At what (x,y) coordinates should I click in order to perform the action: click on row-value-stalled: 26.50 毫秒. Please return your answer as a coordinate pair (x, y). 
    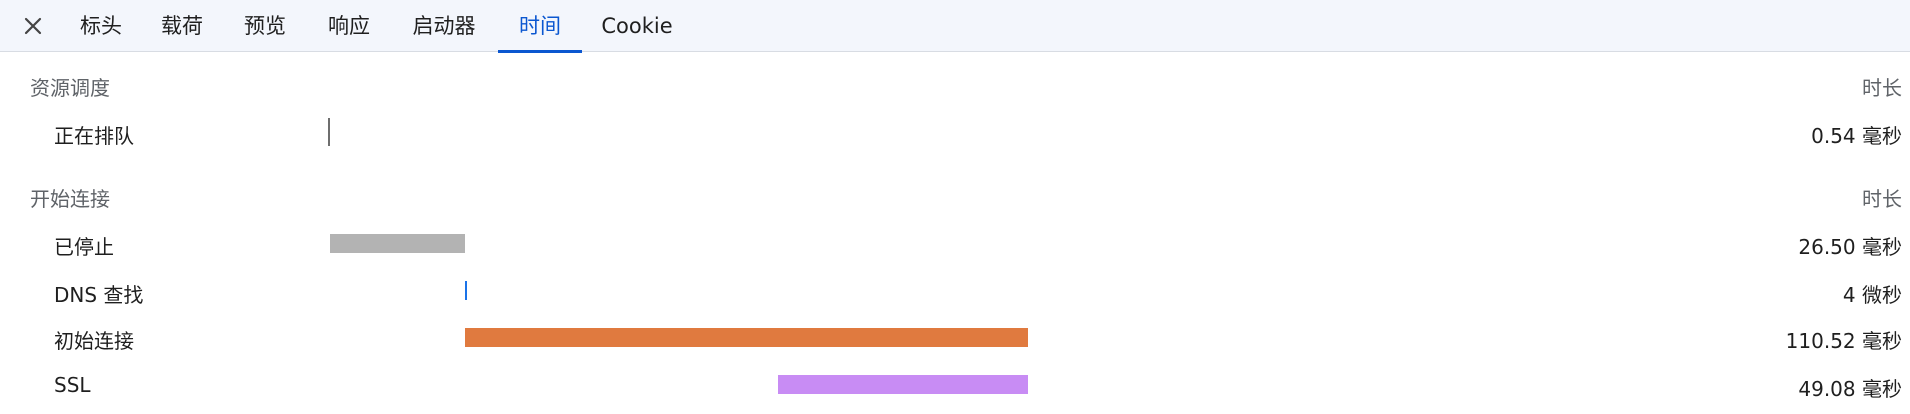
    Looking at the image, I should click on (1850, 247).